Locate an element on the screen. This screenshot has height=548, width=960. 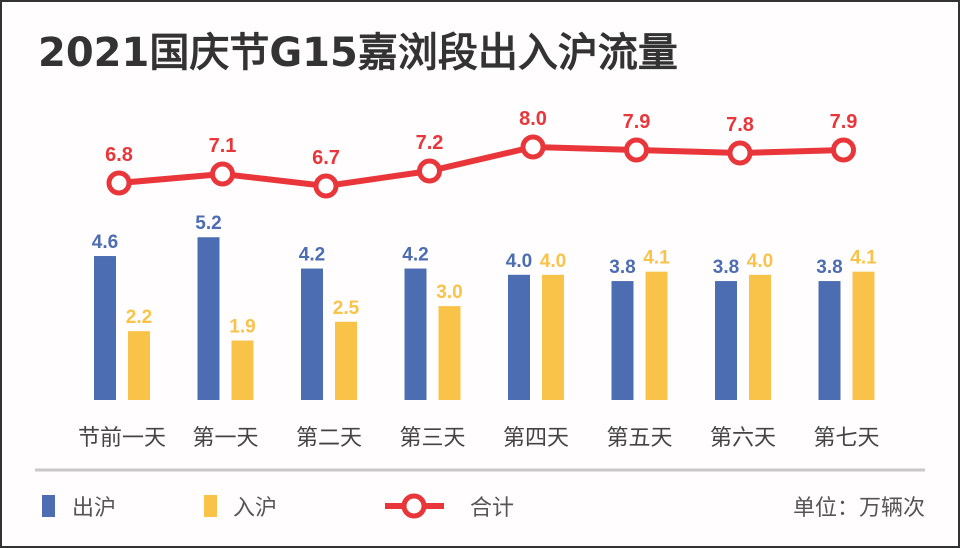
legend-swatch-out is located at coordinates (48, 506).